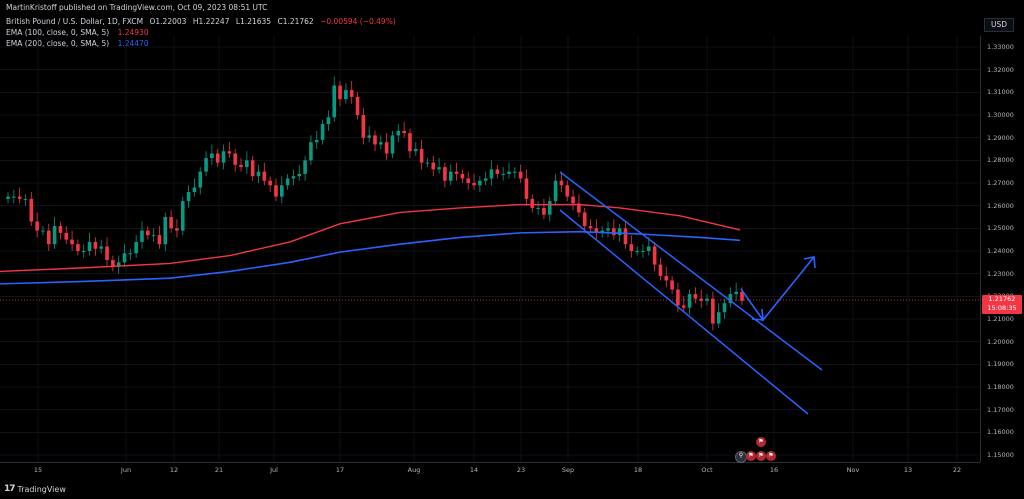 This screenshot has width=1024, height=499. What do you see at coordinates (133, 32) in the screenshot?
I see `ema100-value: 1.24930` at bounding box center [133, 32].